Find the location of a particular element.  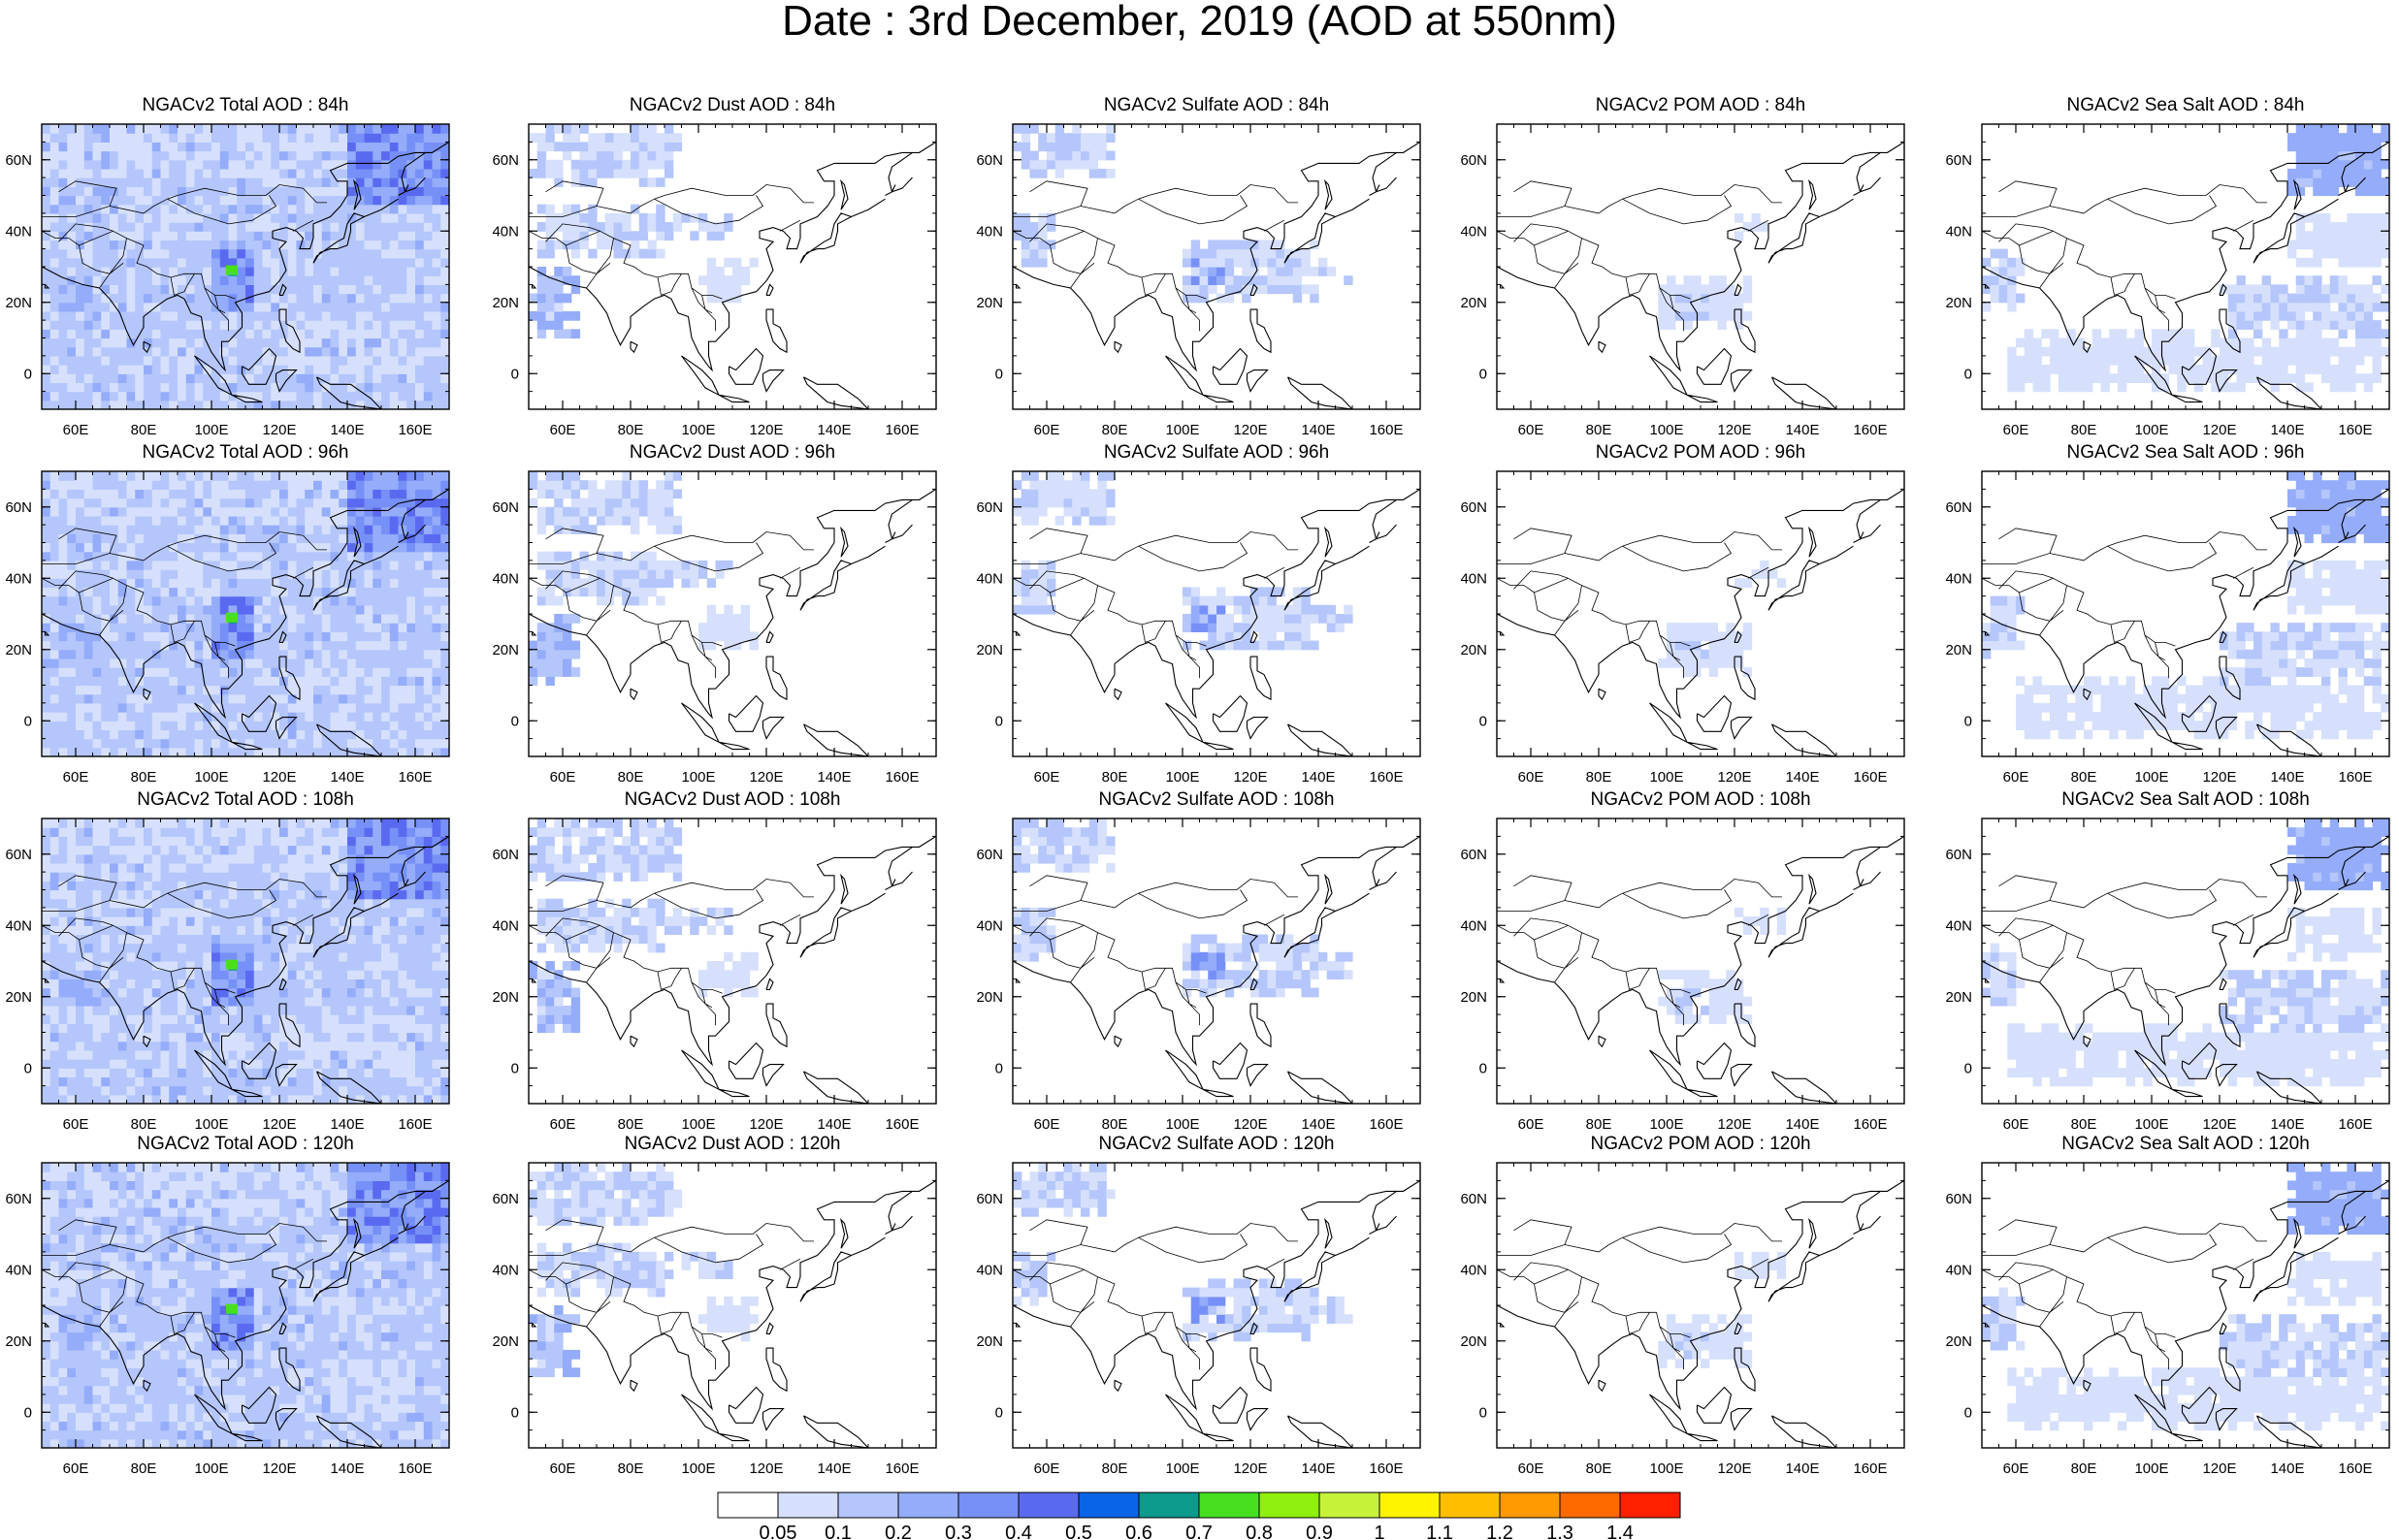

colorbar-label: 1.1 is located at coordinates (1440, 1531).